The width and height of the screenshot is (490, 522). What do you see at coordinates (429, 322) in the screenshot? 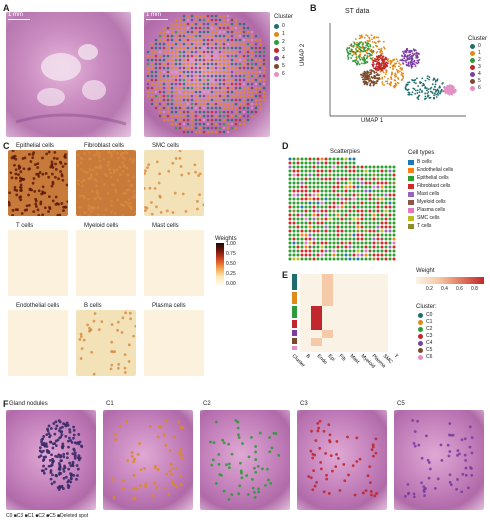
I see `legend-label: C1` at bounding box center [429, 322].